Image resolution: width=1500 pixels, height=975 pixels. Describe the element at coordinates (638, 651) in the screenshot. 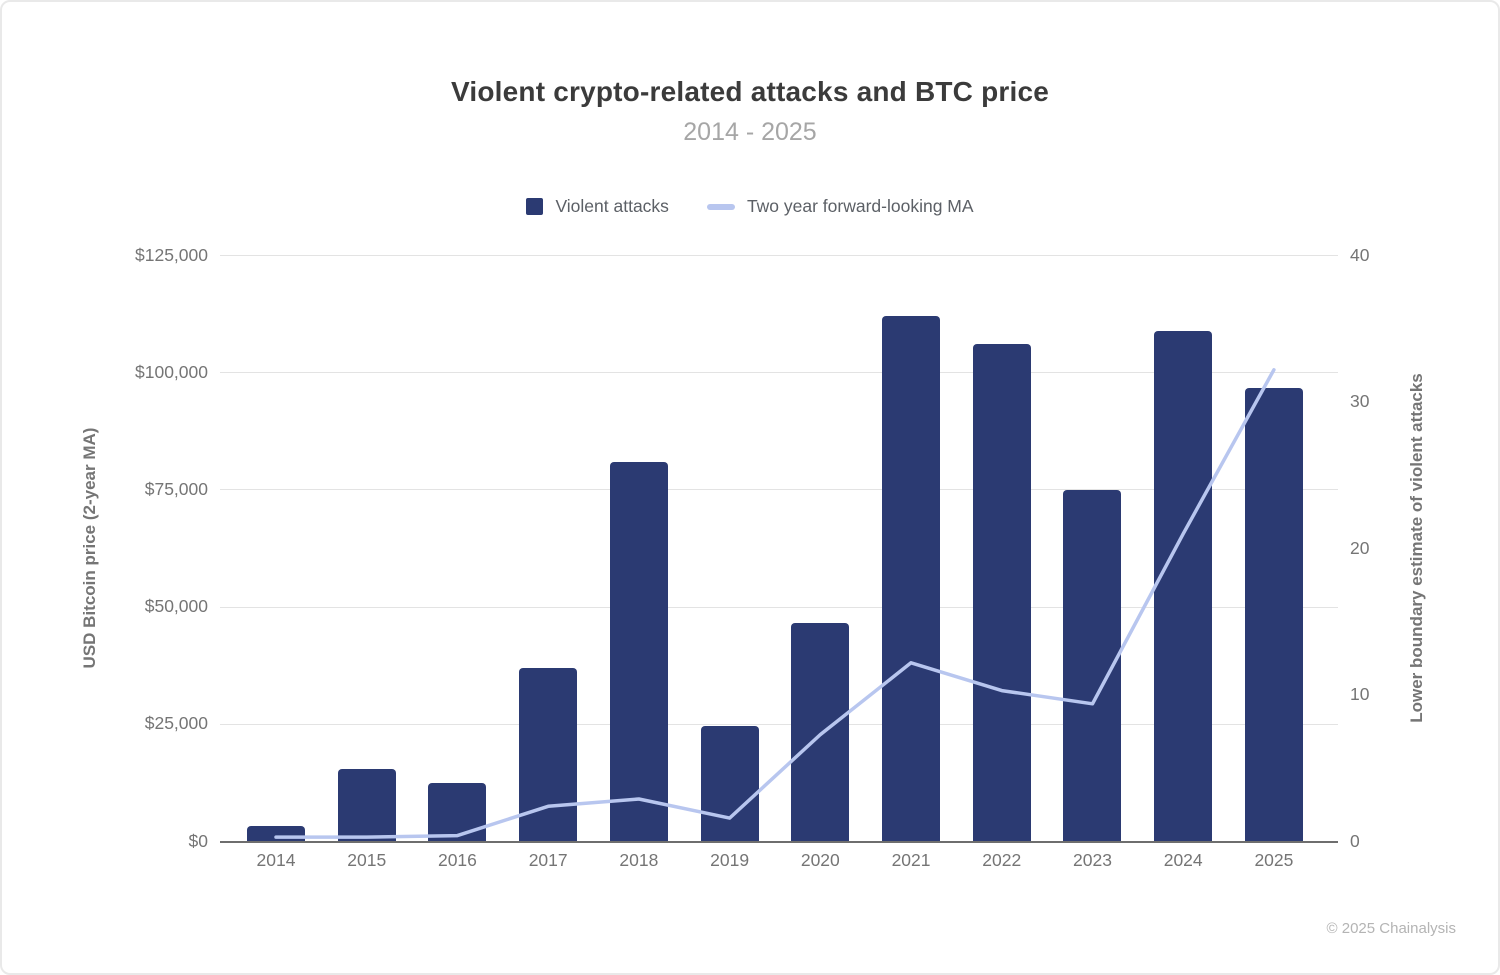

I see `bar-2018` at that location.